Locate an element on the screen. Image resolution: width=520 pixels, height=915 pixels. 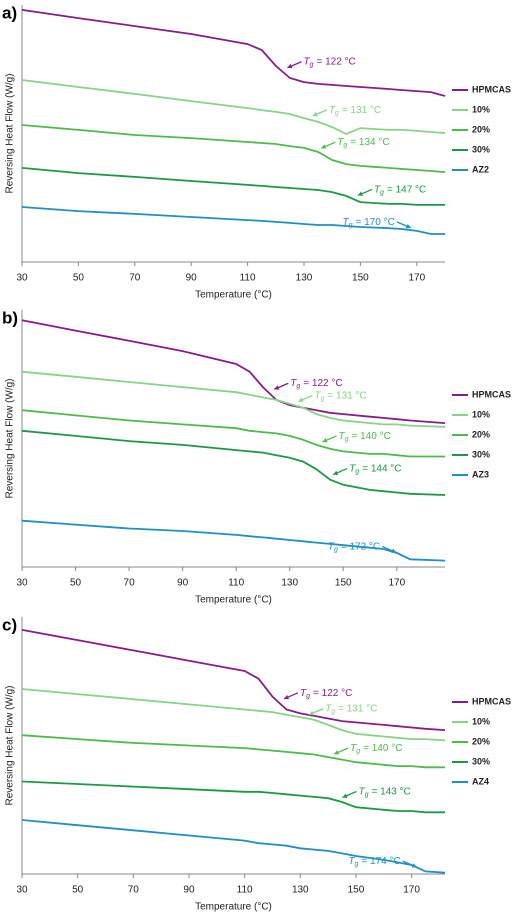
tg-annotation: Tg = 147 °C is located at coordinates (400, 190).